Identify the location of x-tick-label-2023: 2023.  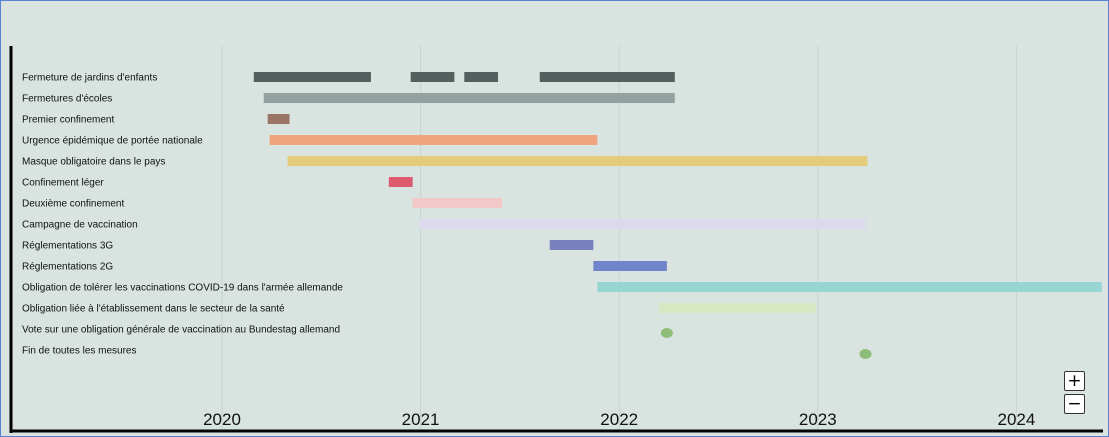
(818, 419).